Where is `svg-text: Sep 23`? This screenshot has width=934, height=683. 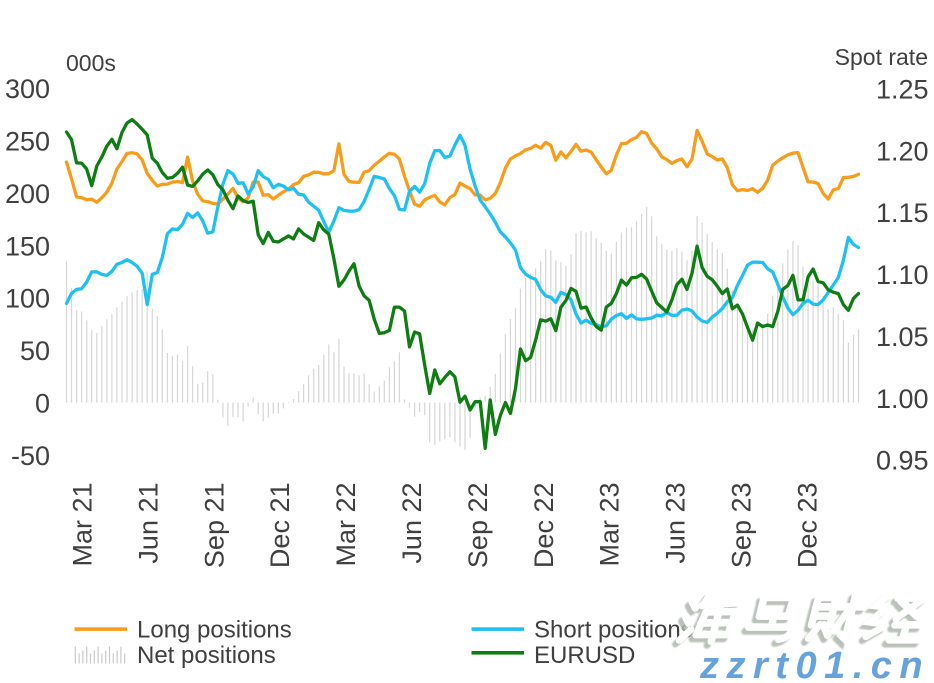
svg-text: Sep 23 is located at coordinates (742, 526).